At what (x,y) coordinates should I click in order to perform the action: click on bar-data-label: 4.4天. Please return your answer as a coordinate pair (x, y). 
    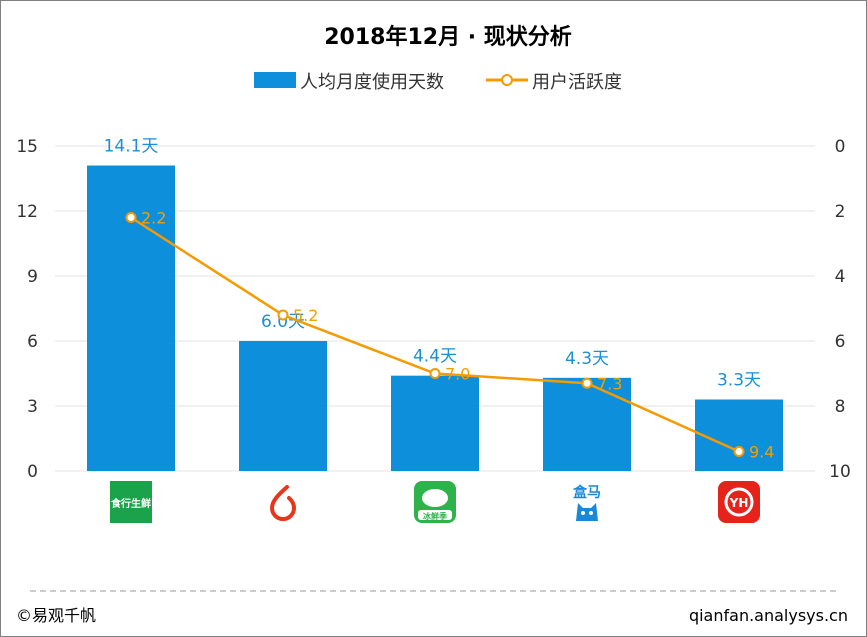
    Looking at the image, I should click on (435, 357).